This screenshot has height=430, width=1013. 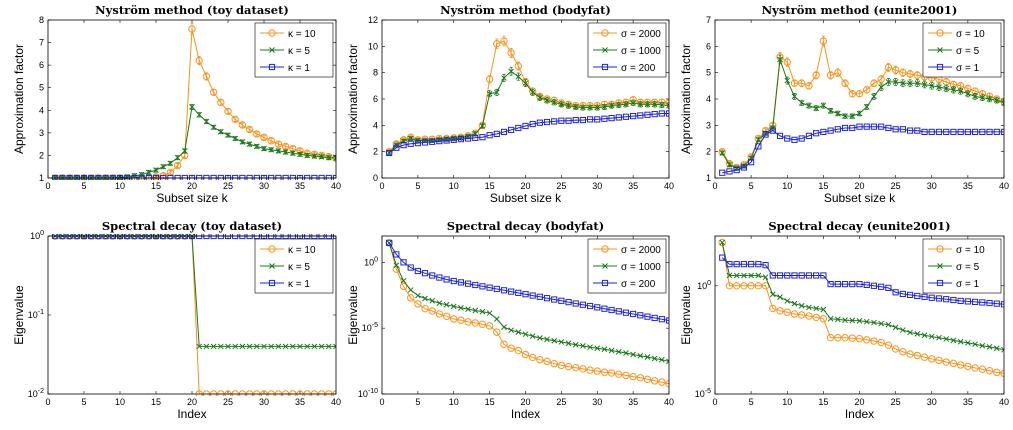 I want to click on x-axis-label: Index, so click(x=859, y=414).